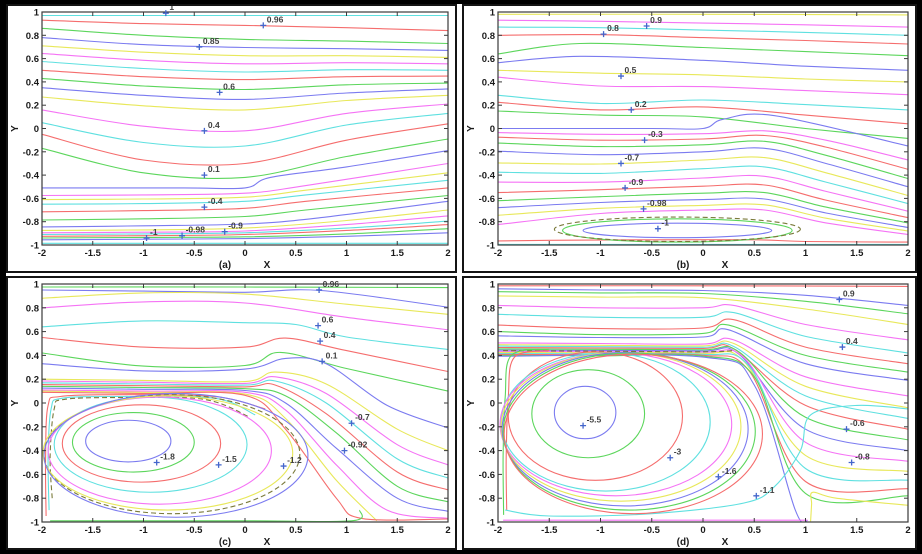 This screenshot has width=922, height=554. I want to click on y-axis-label: Y, so click(15, 128).